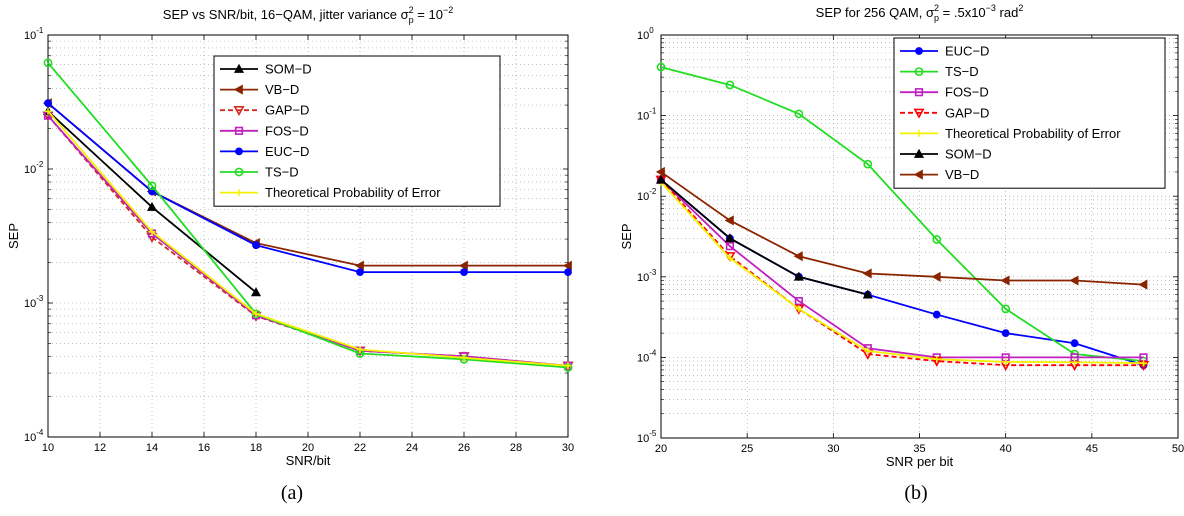 Image resolution: width=1184 pixels, height=516 pixels. What do you see at coordinates (920, 13) in the screenshot?
I see `chart-title: SEP for 256 QAM, σ2 p = .5x10−3 rad2` at bounding box center [920, 13].